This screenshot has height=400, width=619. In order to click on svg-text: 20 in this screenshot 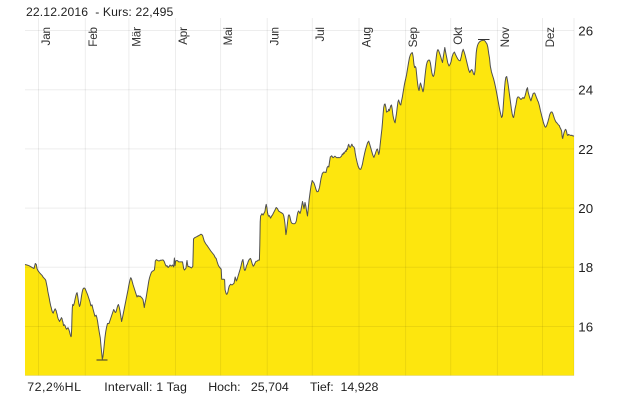, I will do `click(585, 208)`.